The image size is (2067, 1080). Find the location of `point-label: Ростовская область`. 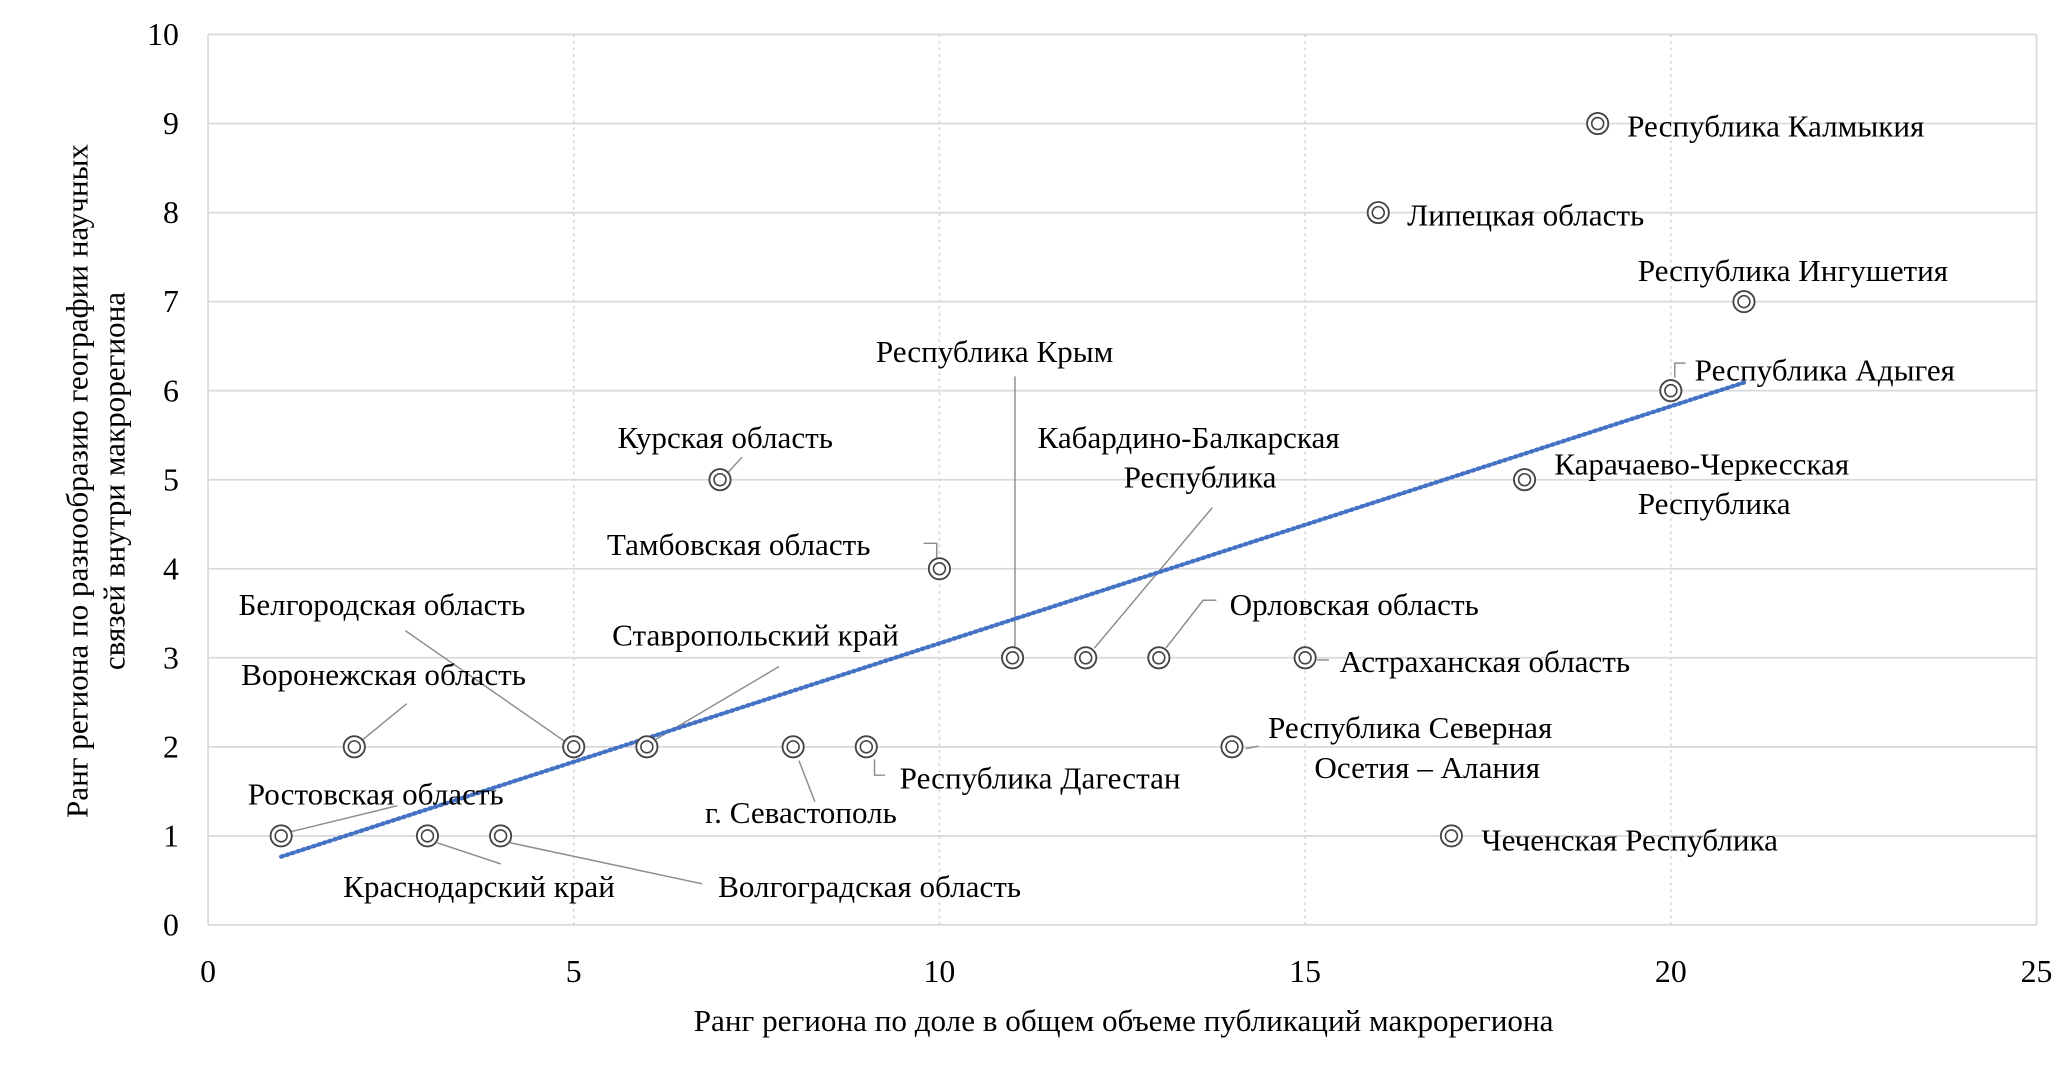

point-label: Ростовская область is located at coordinates (376, 793).